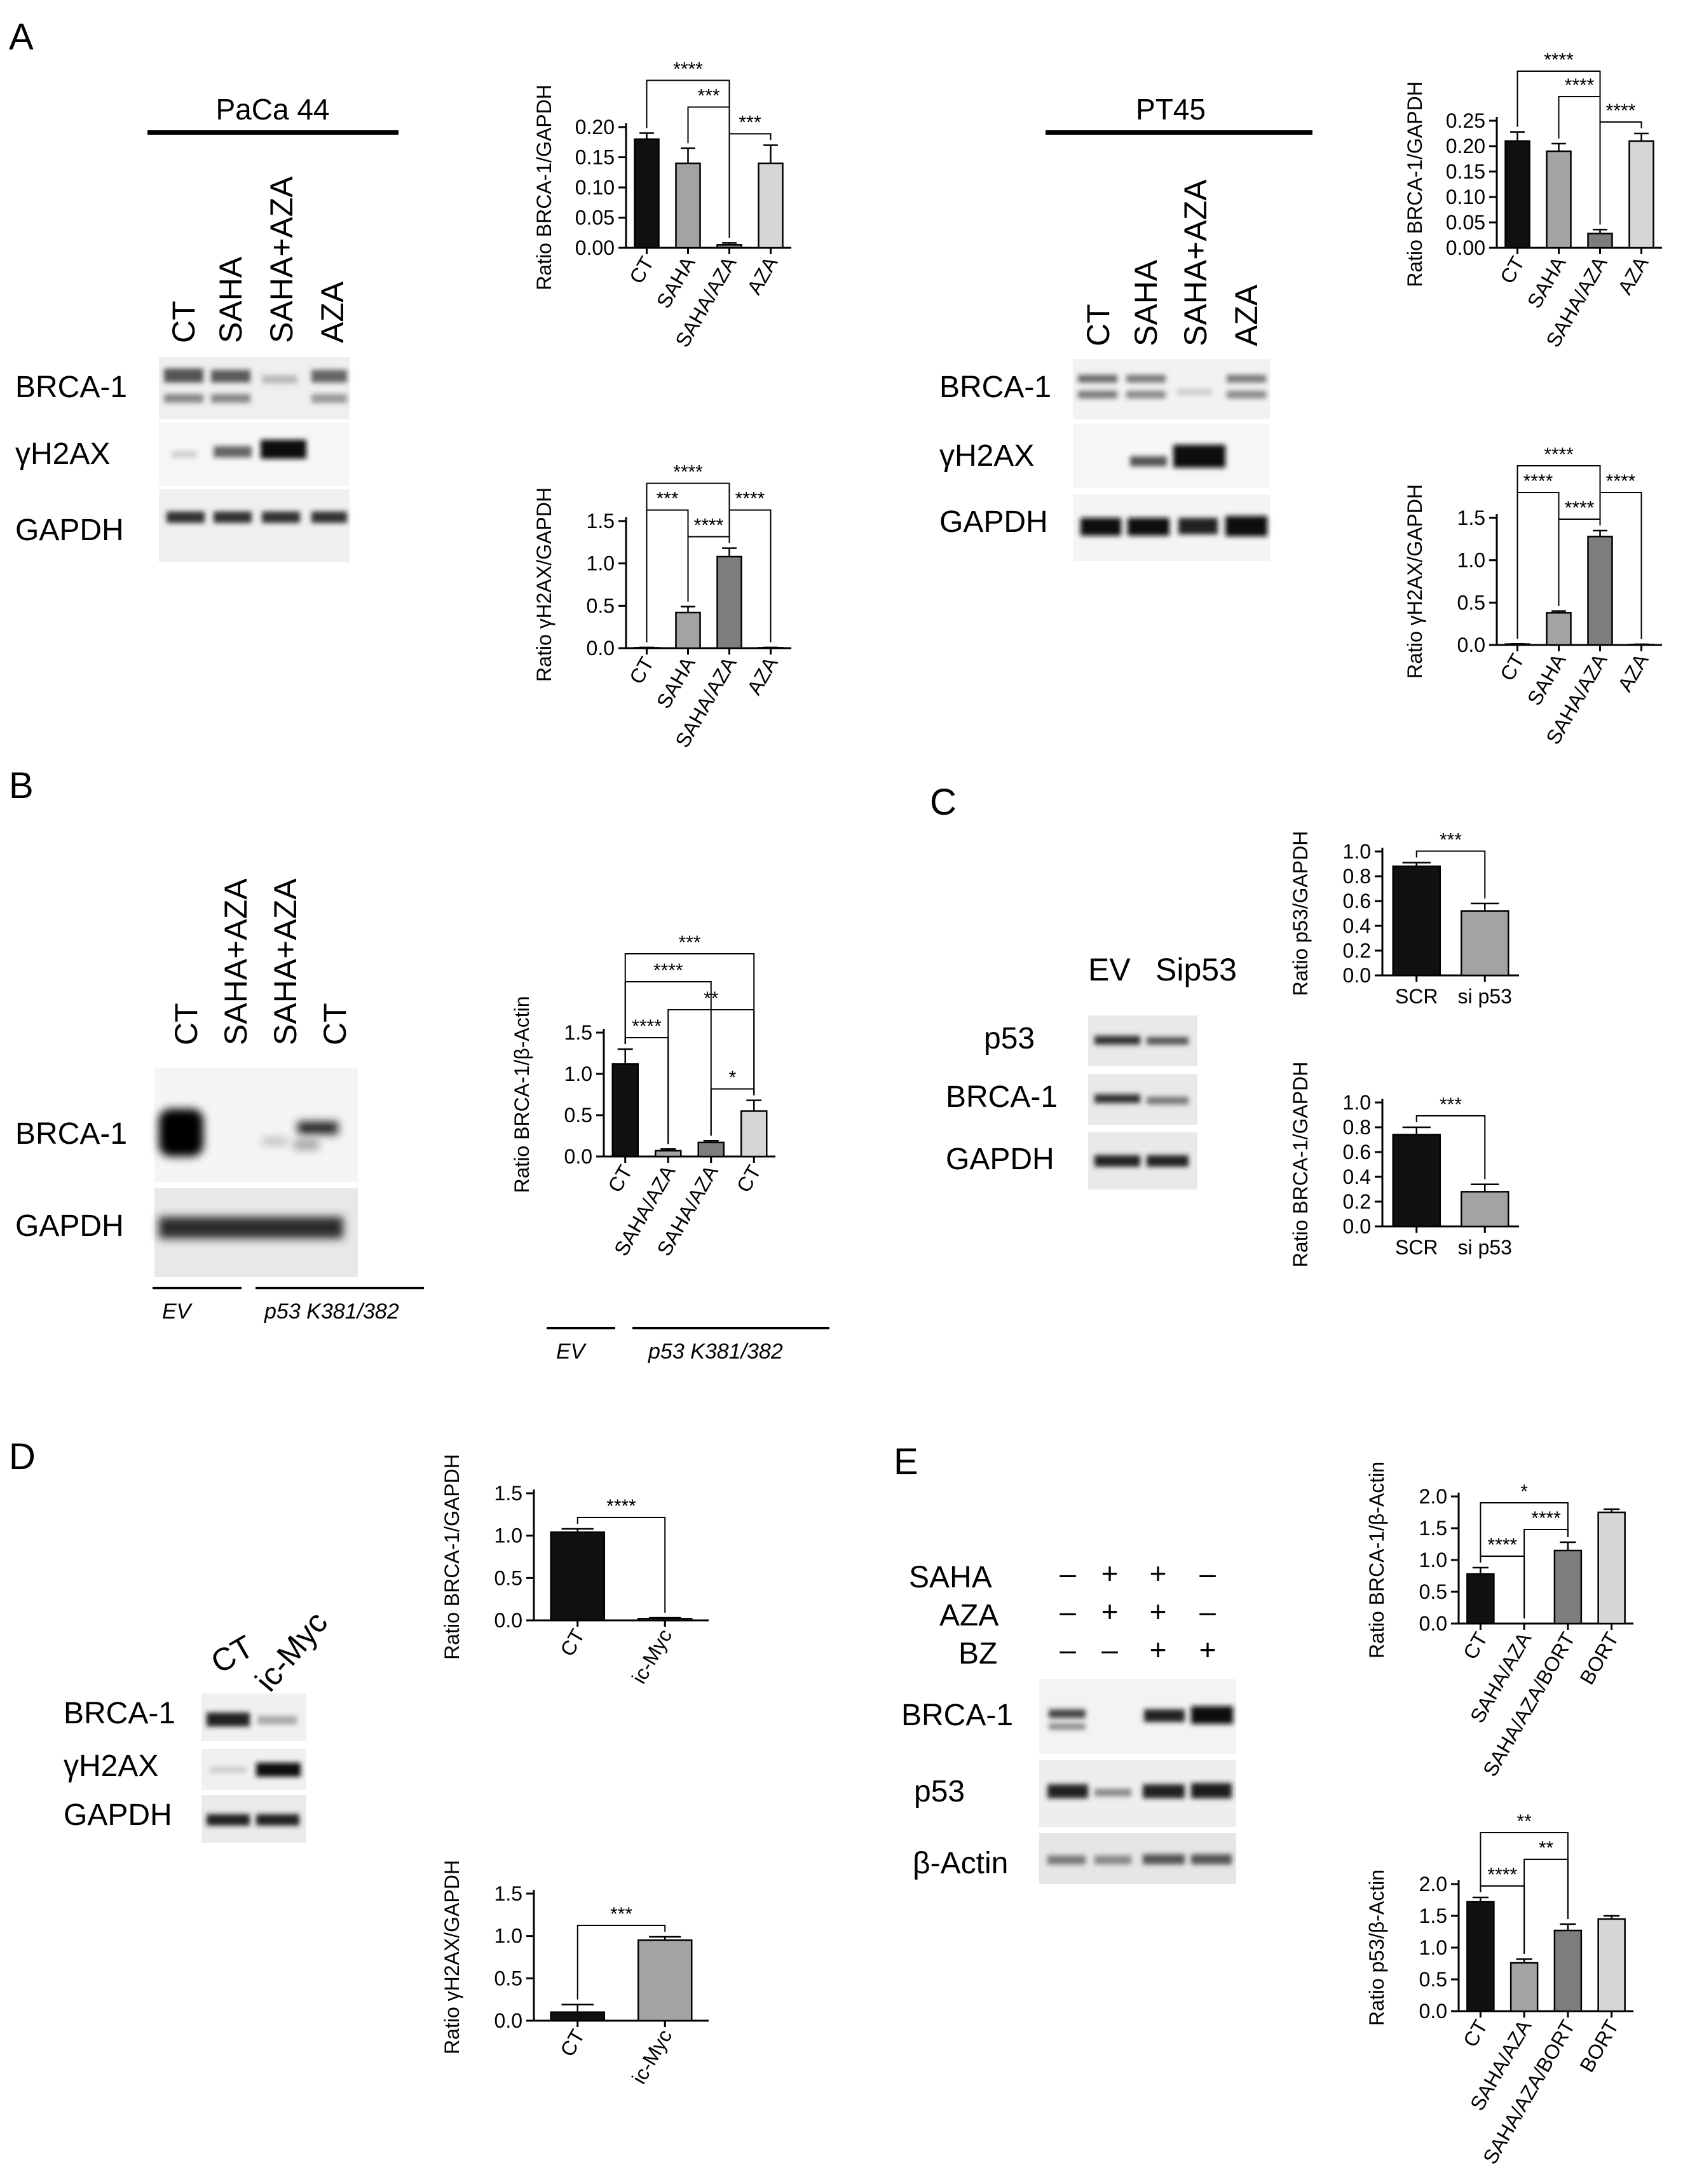 The image size is (1690, 2184). I want to click on blot-b-row-1: BRCA-1, so click(71, 1134).